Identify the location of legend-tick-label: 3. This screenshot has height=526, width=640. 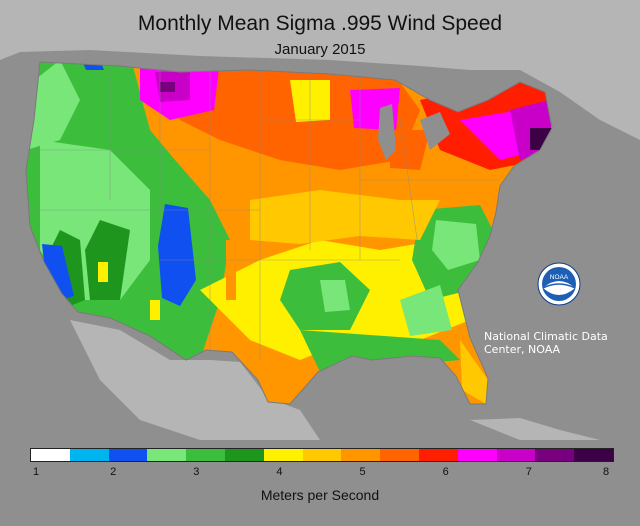
(196, 472).